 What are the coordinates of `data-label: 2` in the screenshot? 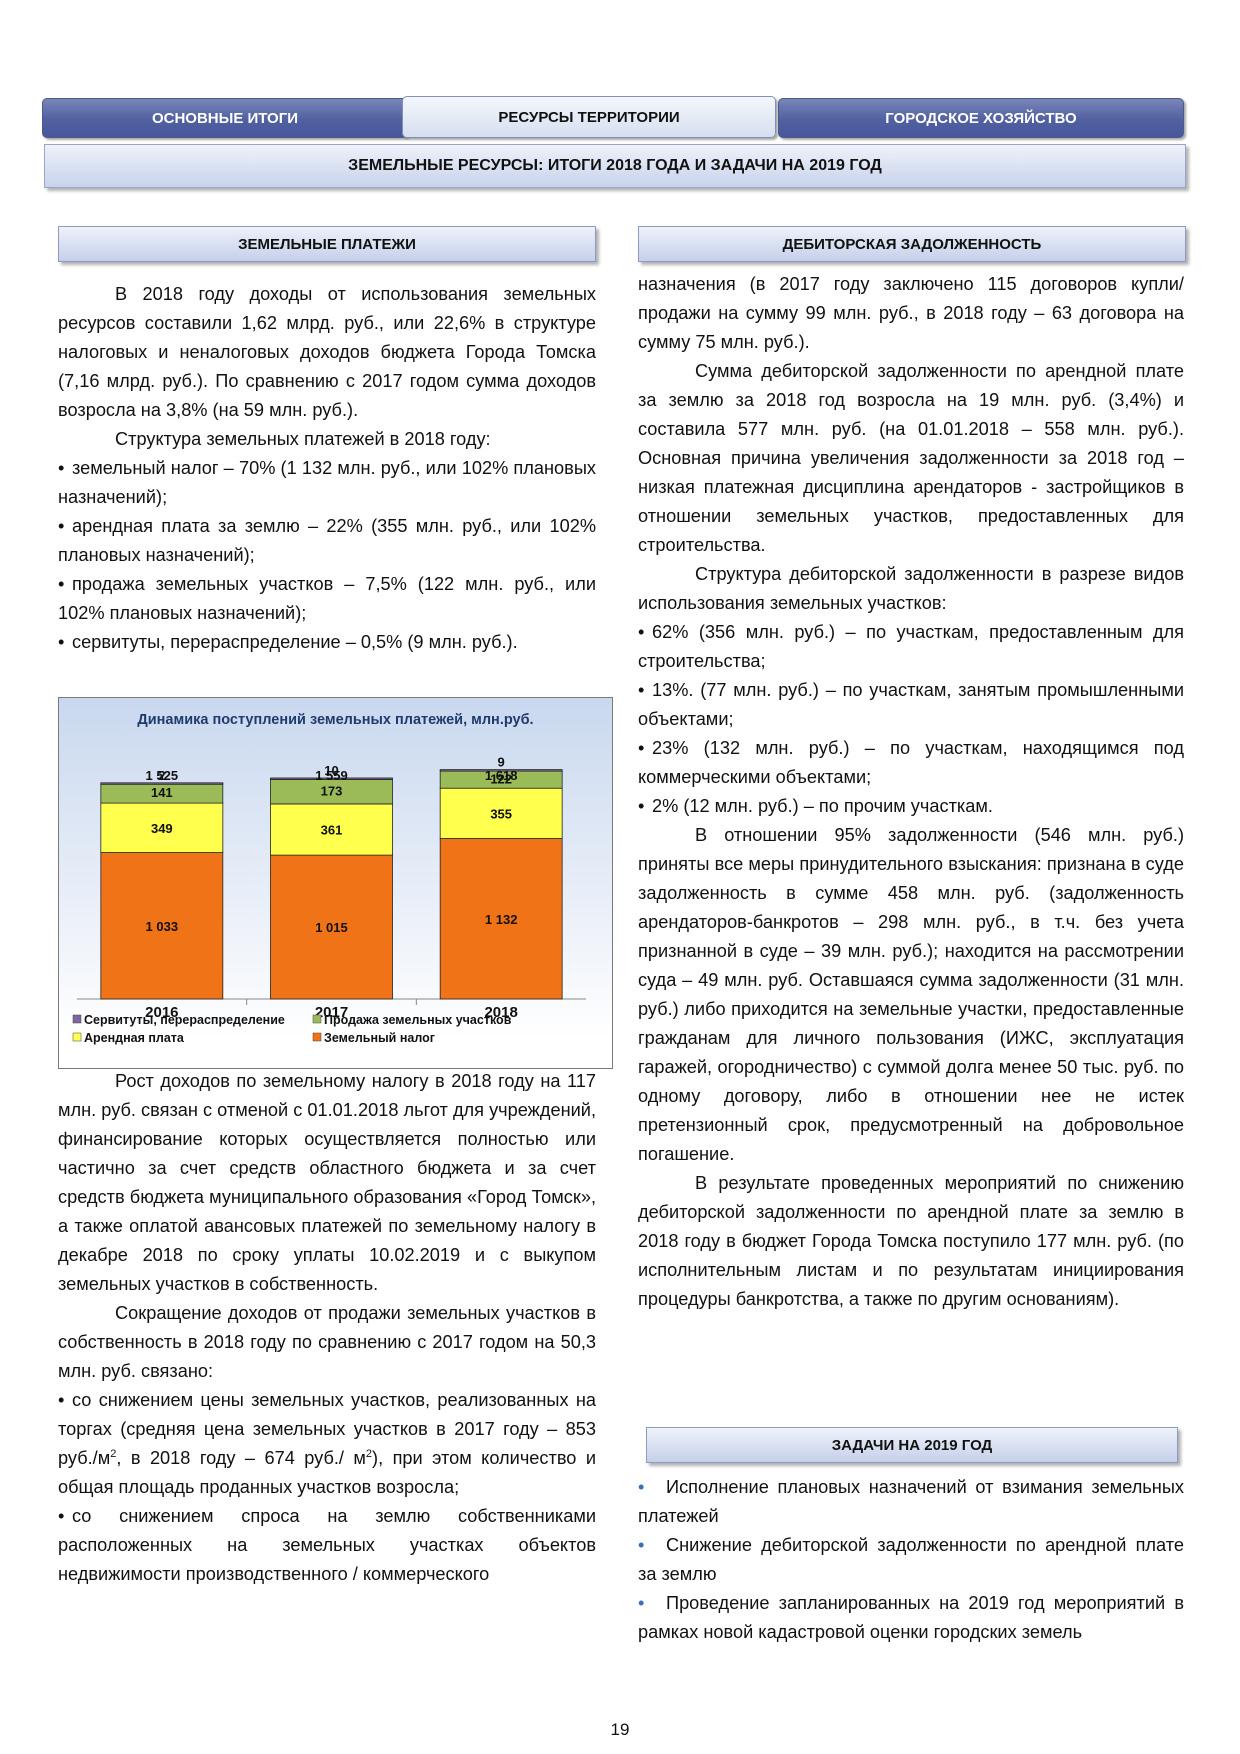 It's located at (161, 775).